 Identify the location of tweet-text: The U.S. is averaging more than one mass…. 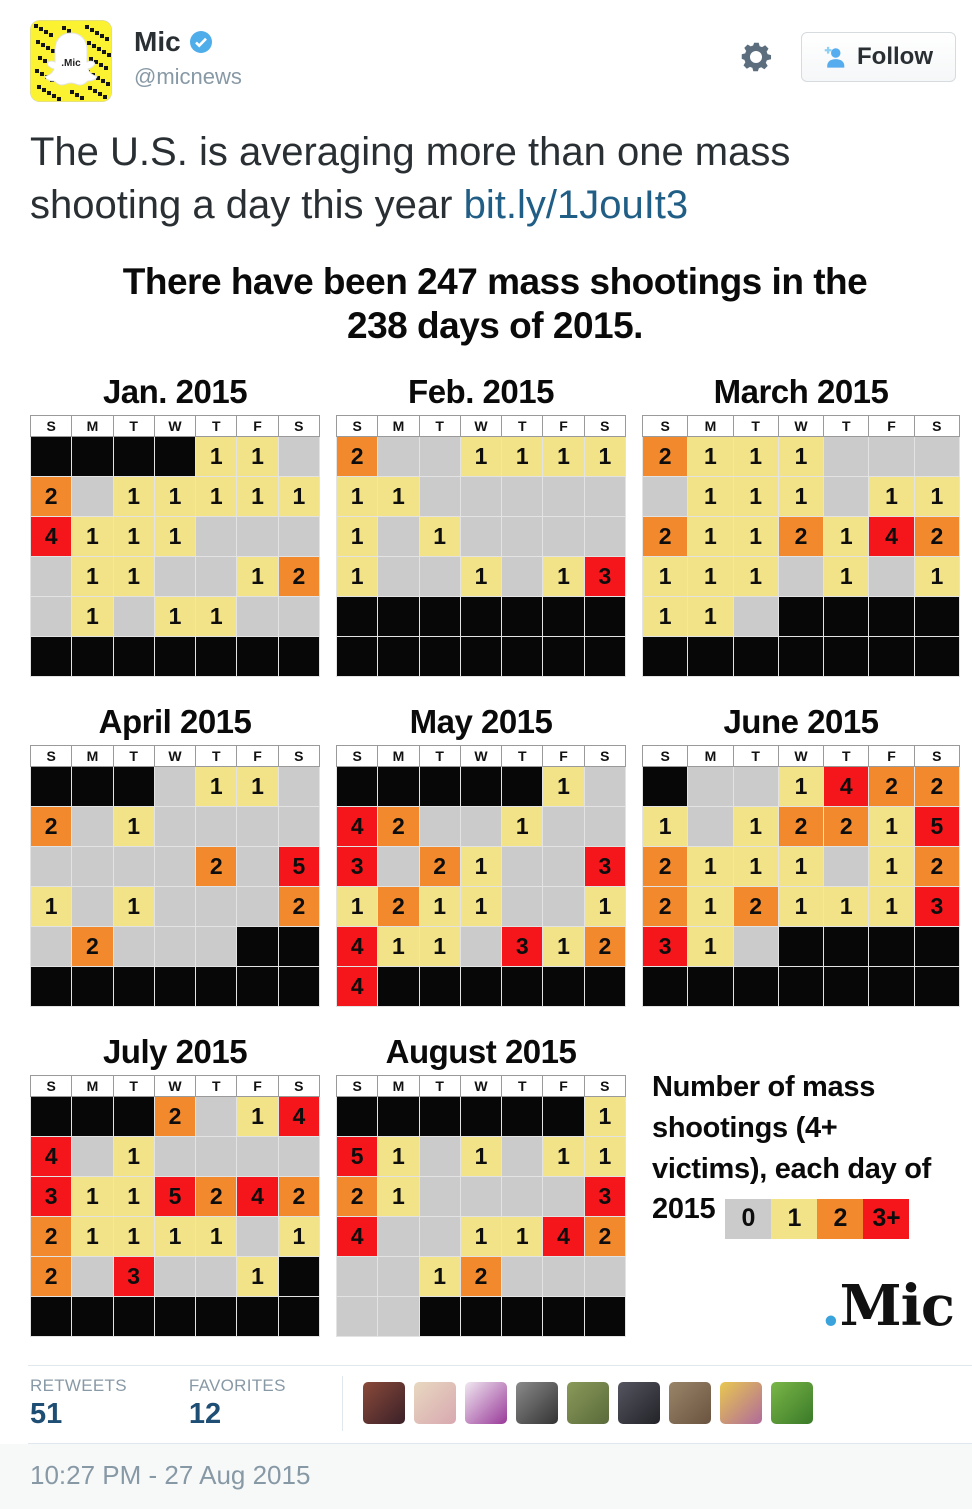
(475, 167).